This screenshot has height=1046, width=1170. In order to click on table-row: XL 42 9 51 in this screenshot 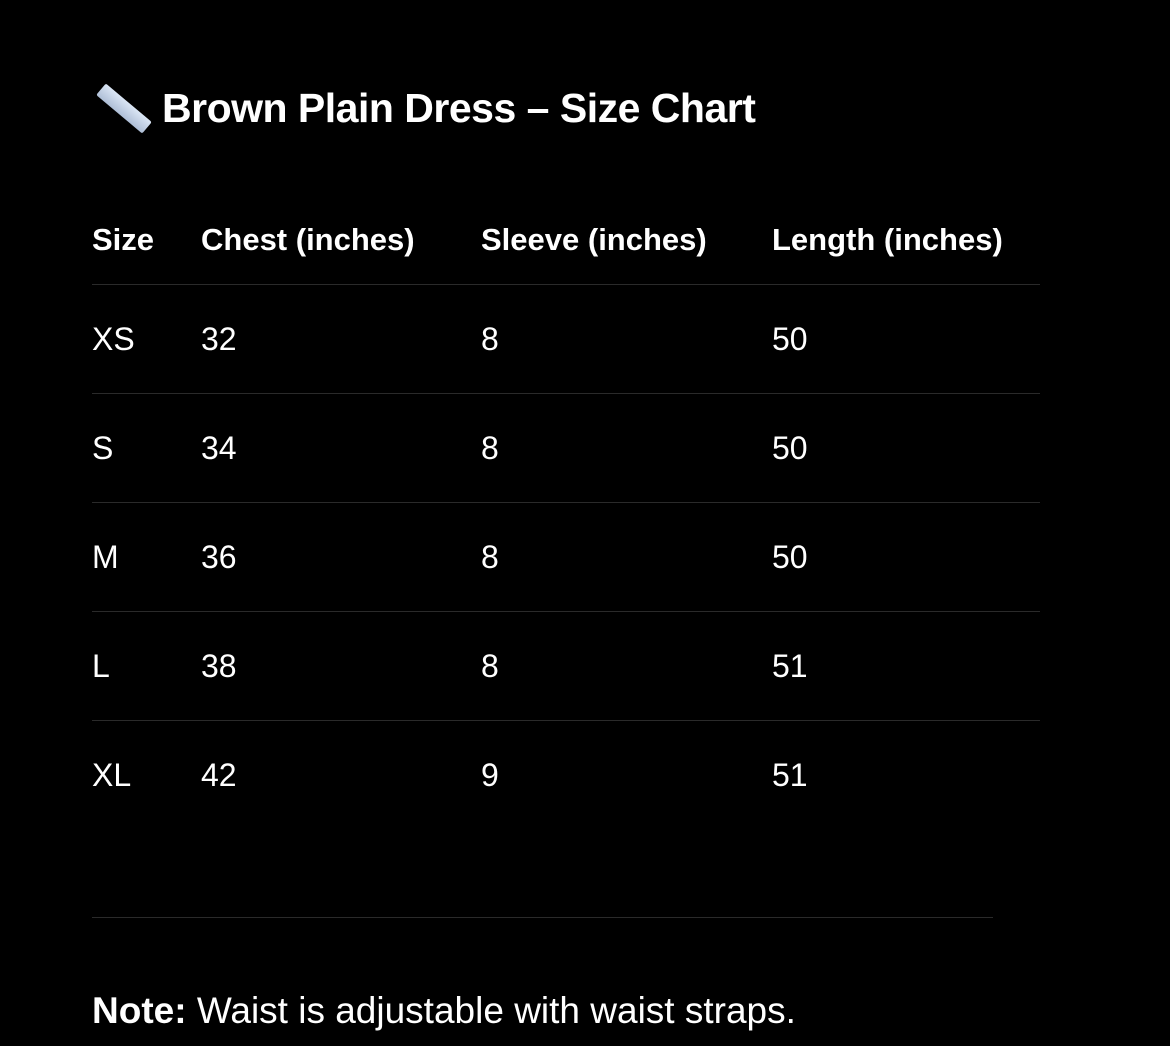, I will do `click(566, 774)`.